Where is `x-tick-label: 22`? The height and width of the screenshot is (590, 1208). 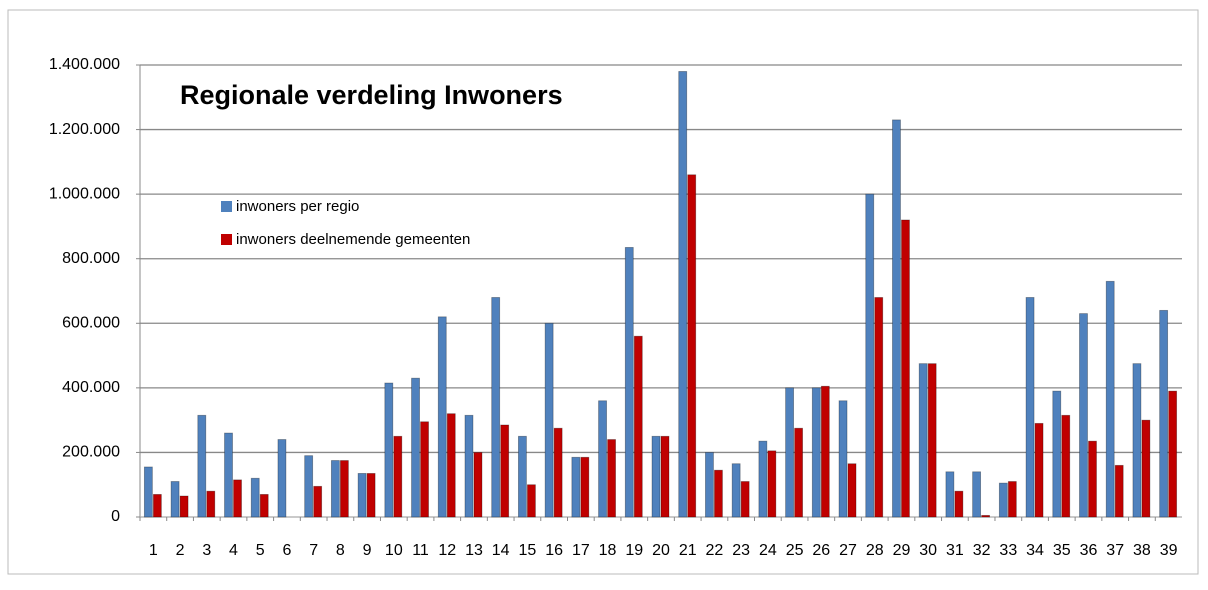
x-tick-label: 22 is located at coordinates (715, 550).